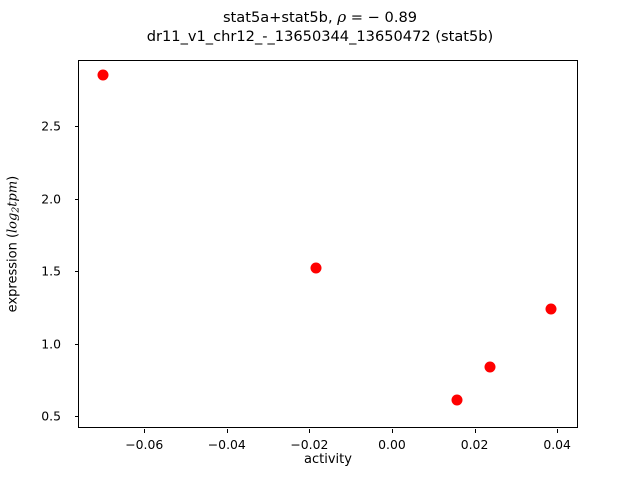  I want to click on chart-title-line-1: stat5a+stat5b, ρ = − 0.89, so click(320, 17).